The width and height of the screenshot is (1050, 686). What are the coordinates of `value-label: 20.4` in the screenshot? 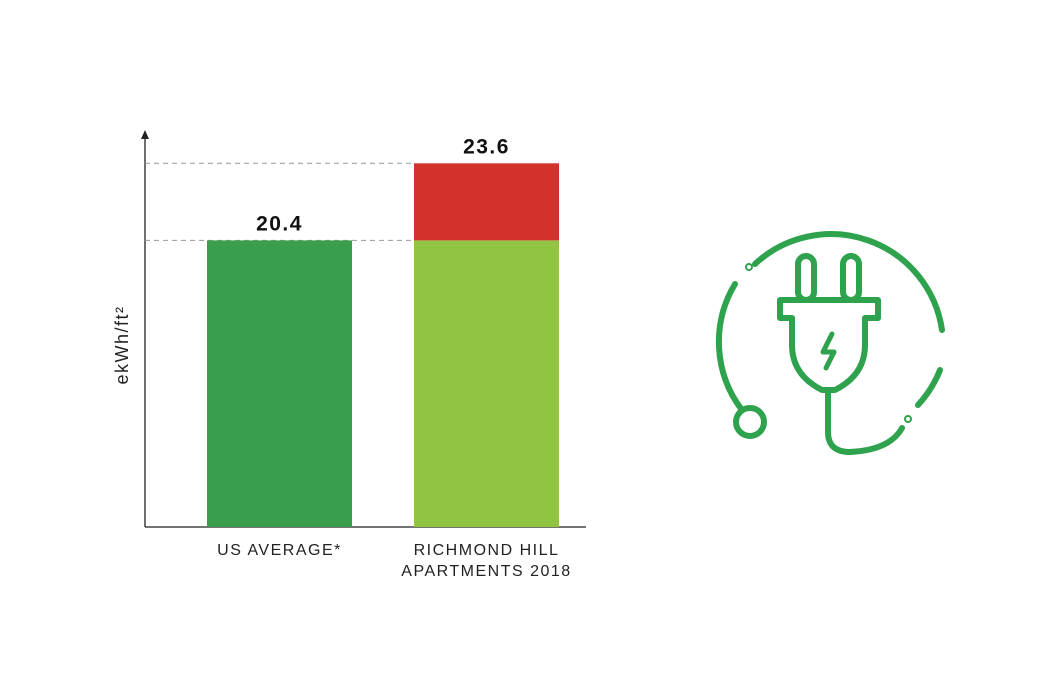 It's located at (279, 223).